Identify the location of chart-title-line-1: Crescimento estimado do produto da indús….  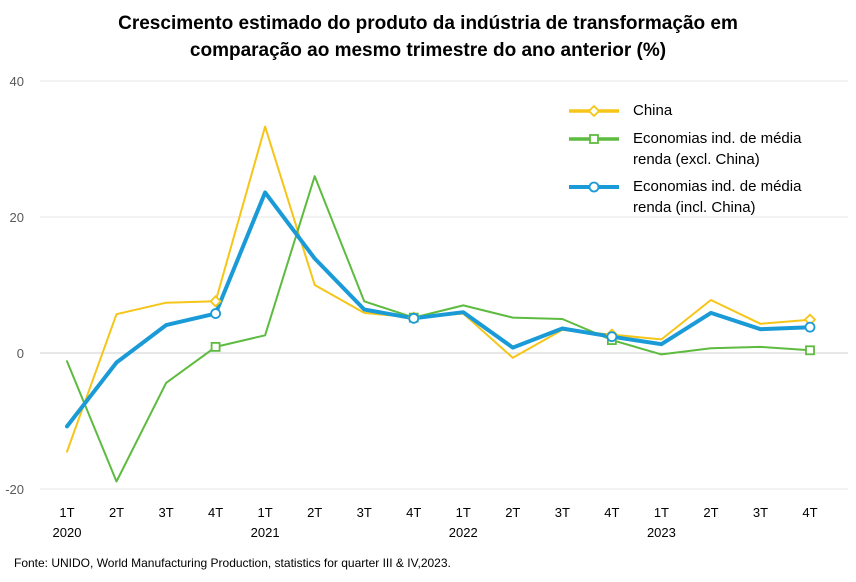
(428, 23).